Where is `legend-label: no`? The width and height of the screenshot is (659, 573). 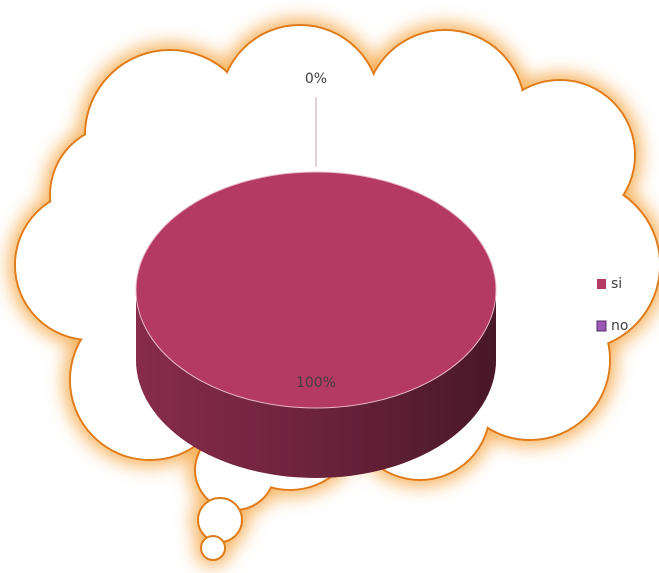
legend-label: no is located at coordinates (619, 326).